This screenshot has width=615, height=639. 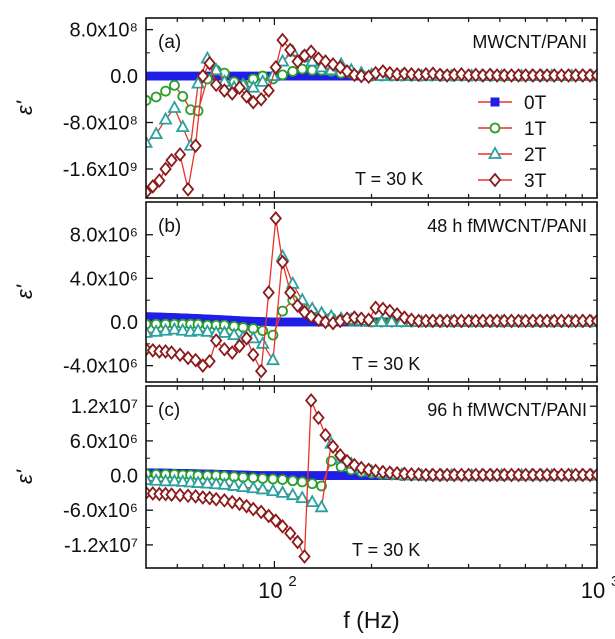 What do you see at coordinates (386, 550) in the screenshot?
I see `temperature-annotation: T = 30 K` at bounding box center [386, 550].